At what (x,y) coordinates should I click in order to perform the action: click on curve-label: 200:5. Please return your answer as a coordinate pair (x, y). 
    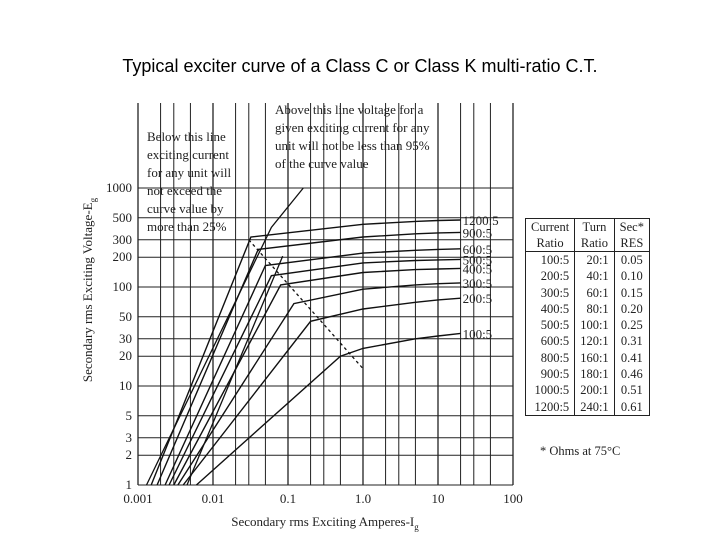
    Looking at the image, I should click on (478, 298).